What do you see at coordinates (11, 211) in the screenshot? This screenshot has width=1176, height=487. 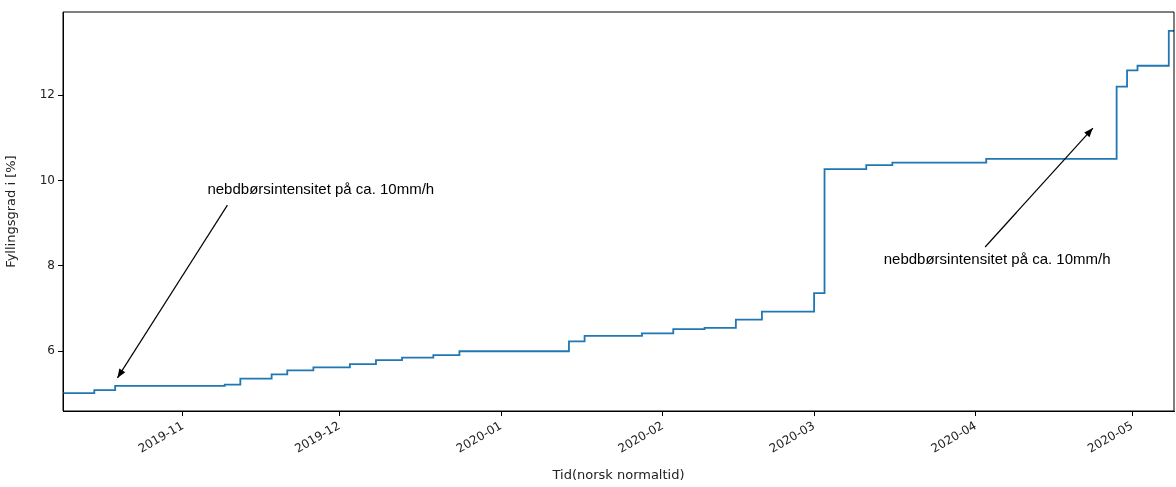 I see `y-axis-title: Fyllingsgrad i [%]` at bounding box center [11, 211].